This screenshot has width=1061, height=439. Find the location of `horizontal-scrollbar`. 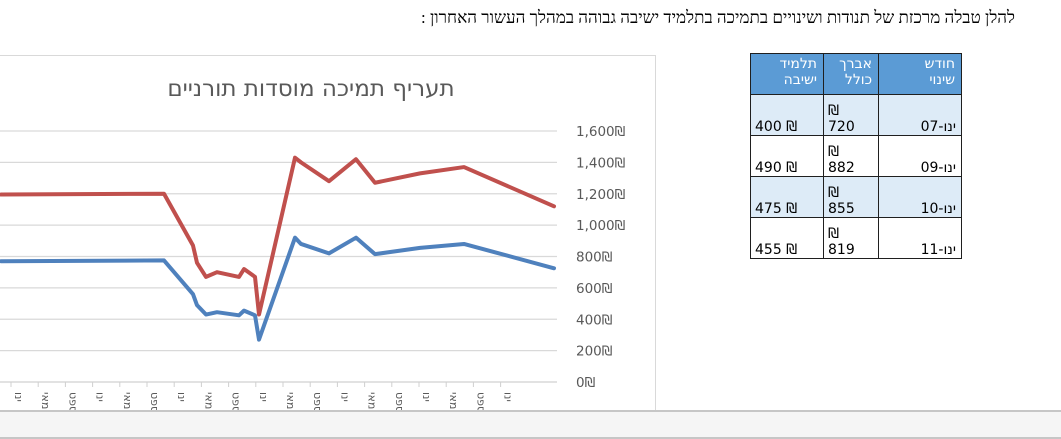

horizontal-scrollbar is located at coordinates (530, 424).